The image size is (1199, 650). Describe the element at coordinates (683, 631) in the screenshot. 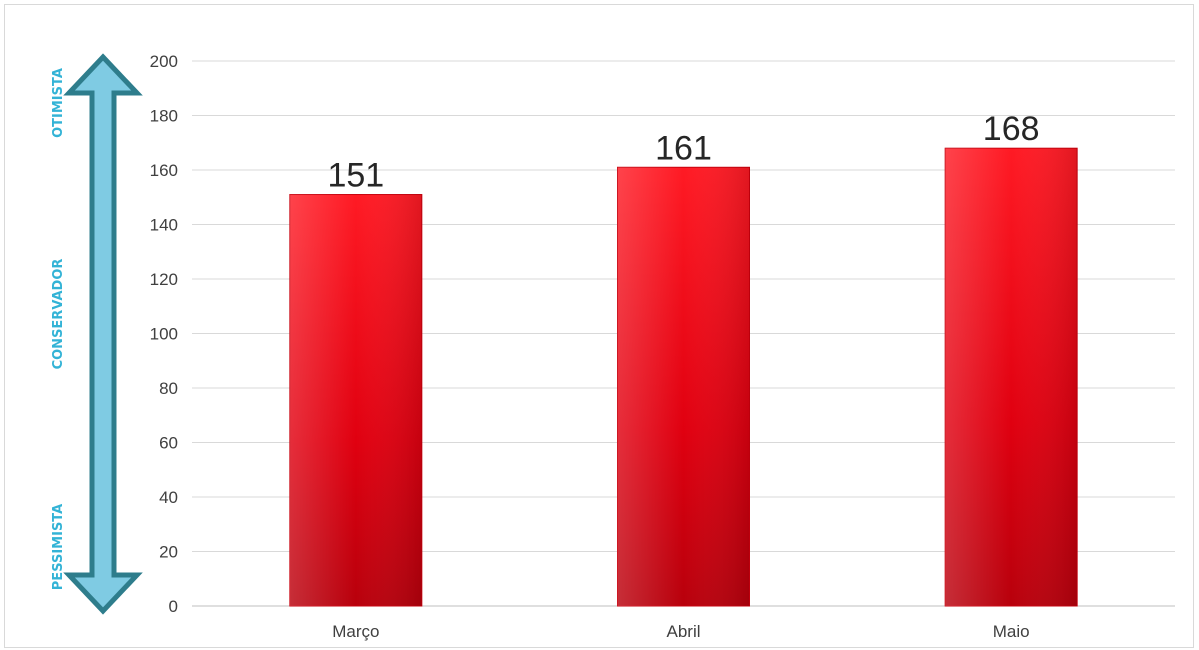

I see `x-category-label: Abril` at that location.